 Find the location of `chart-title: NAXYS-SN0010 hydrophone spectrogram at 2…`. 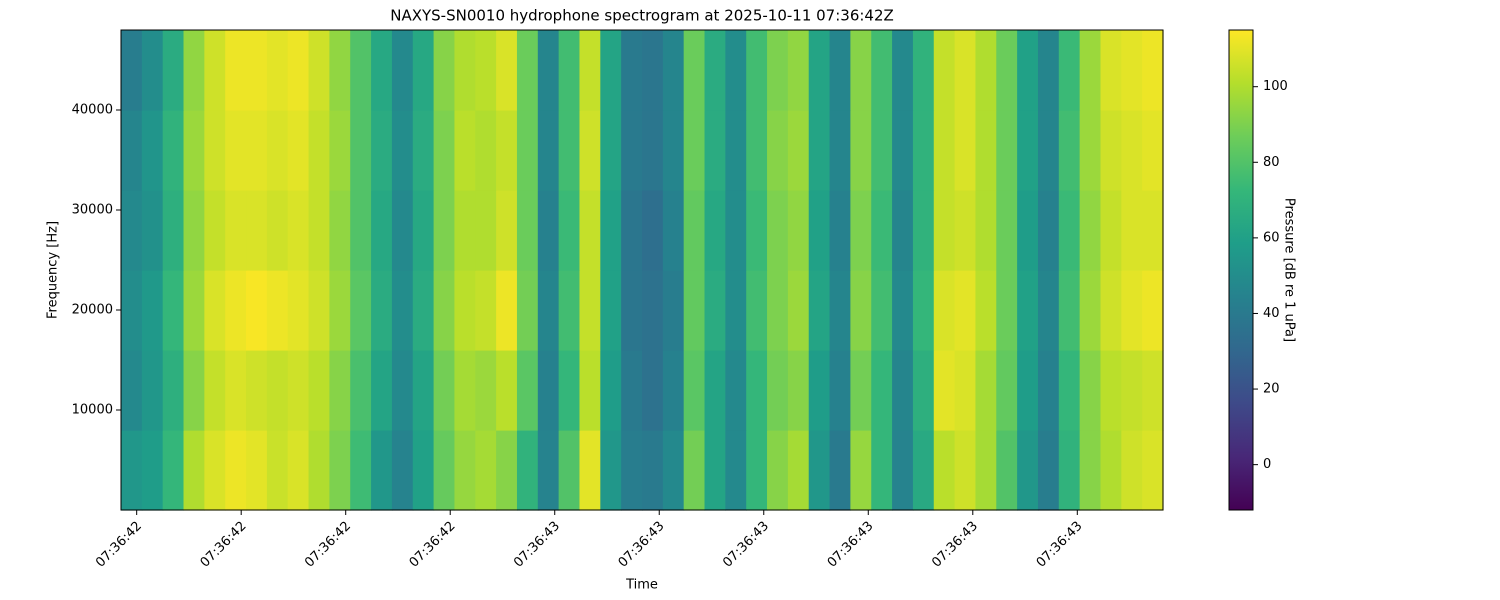

chart-title: NAXYS-SN0010 hydrophone spectrogram at 2… is located at coordinates (642, 16).